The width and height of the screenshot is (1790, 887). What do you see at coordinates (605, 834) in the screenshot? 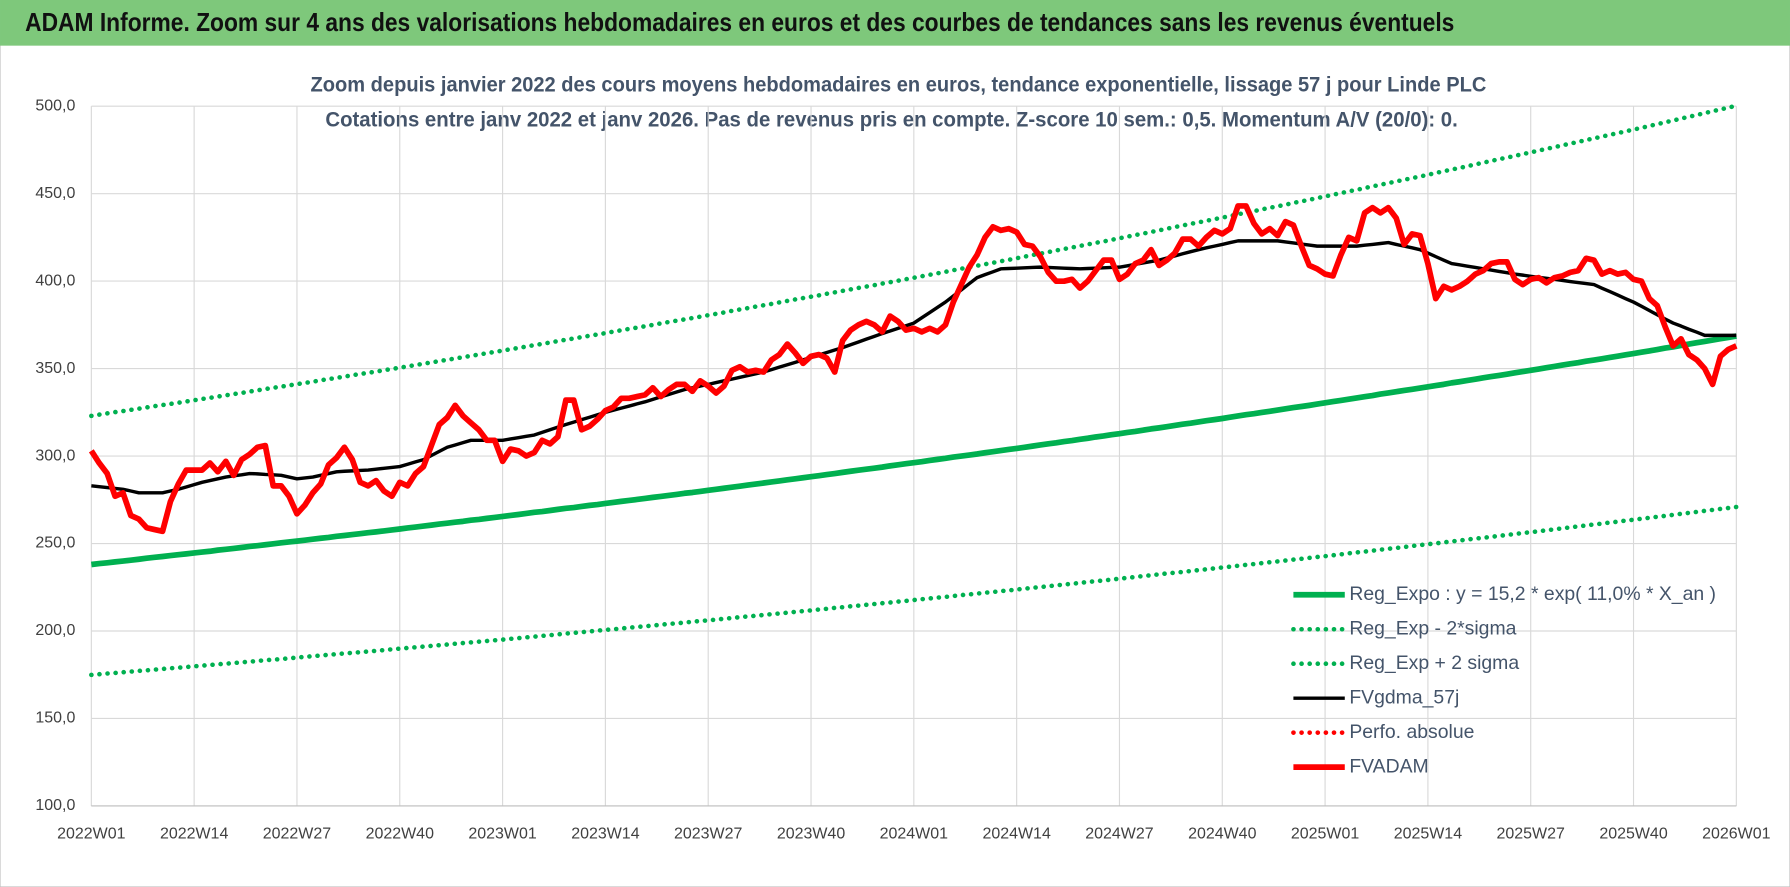
I see `x-tick-label: 2023W14` at bounding box center [605, 834].